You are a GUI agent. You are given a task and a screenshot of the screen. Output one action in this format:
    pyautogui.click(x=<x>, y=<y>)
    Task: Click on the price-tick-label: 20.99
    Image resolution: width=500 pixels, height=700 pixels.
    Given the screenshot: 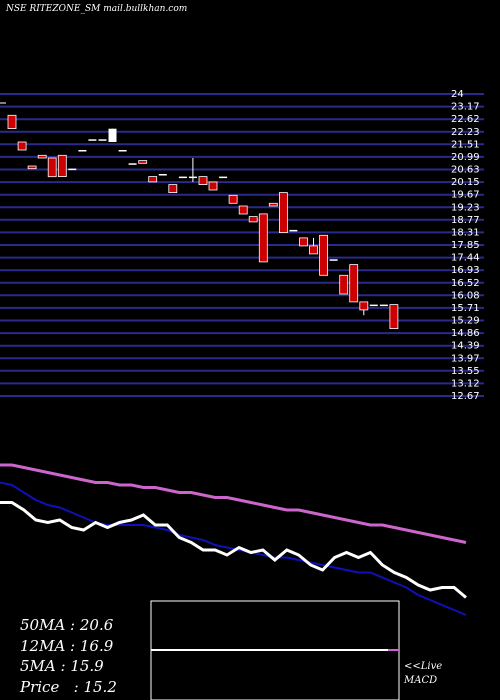 What is the action you would take?
    pyautogui.click(x=465, y=157)
    